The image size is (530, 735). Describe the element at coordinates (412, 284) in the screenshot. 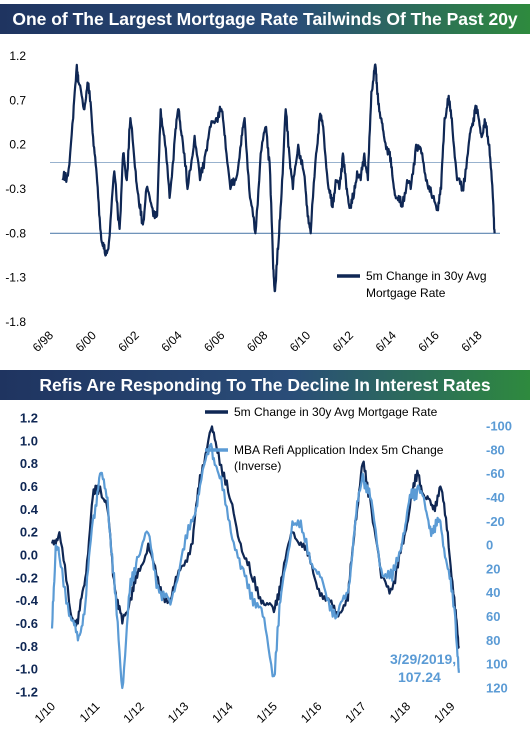

I see `chart1-legend: 5m Change in 30y Avg Mortgage Rate` at that location.